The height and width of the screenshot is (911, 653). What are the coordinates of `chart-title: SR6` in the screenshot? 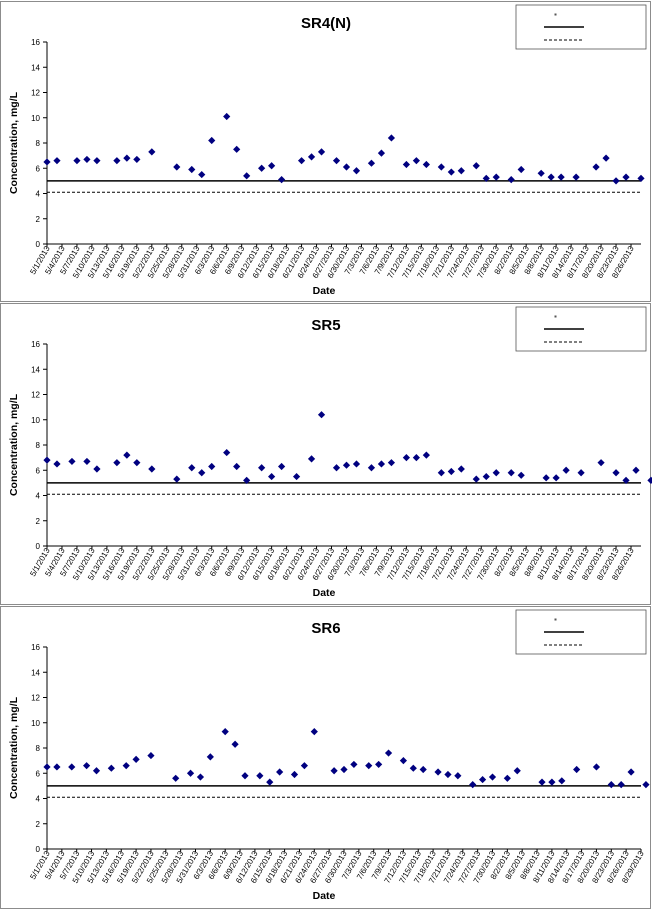 It's located at (325, 628).